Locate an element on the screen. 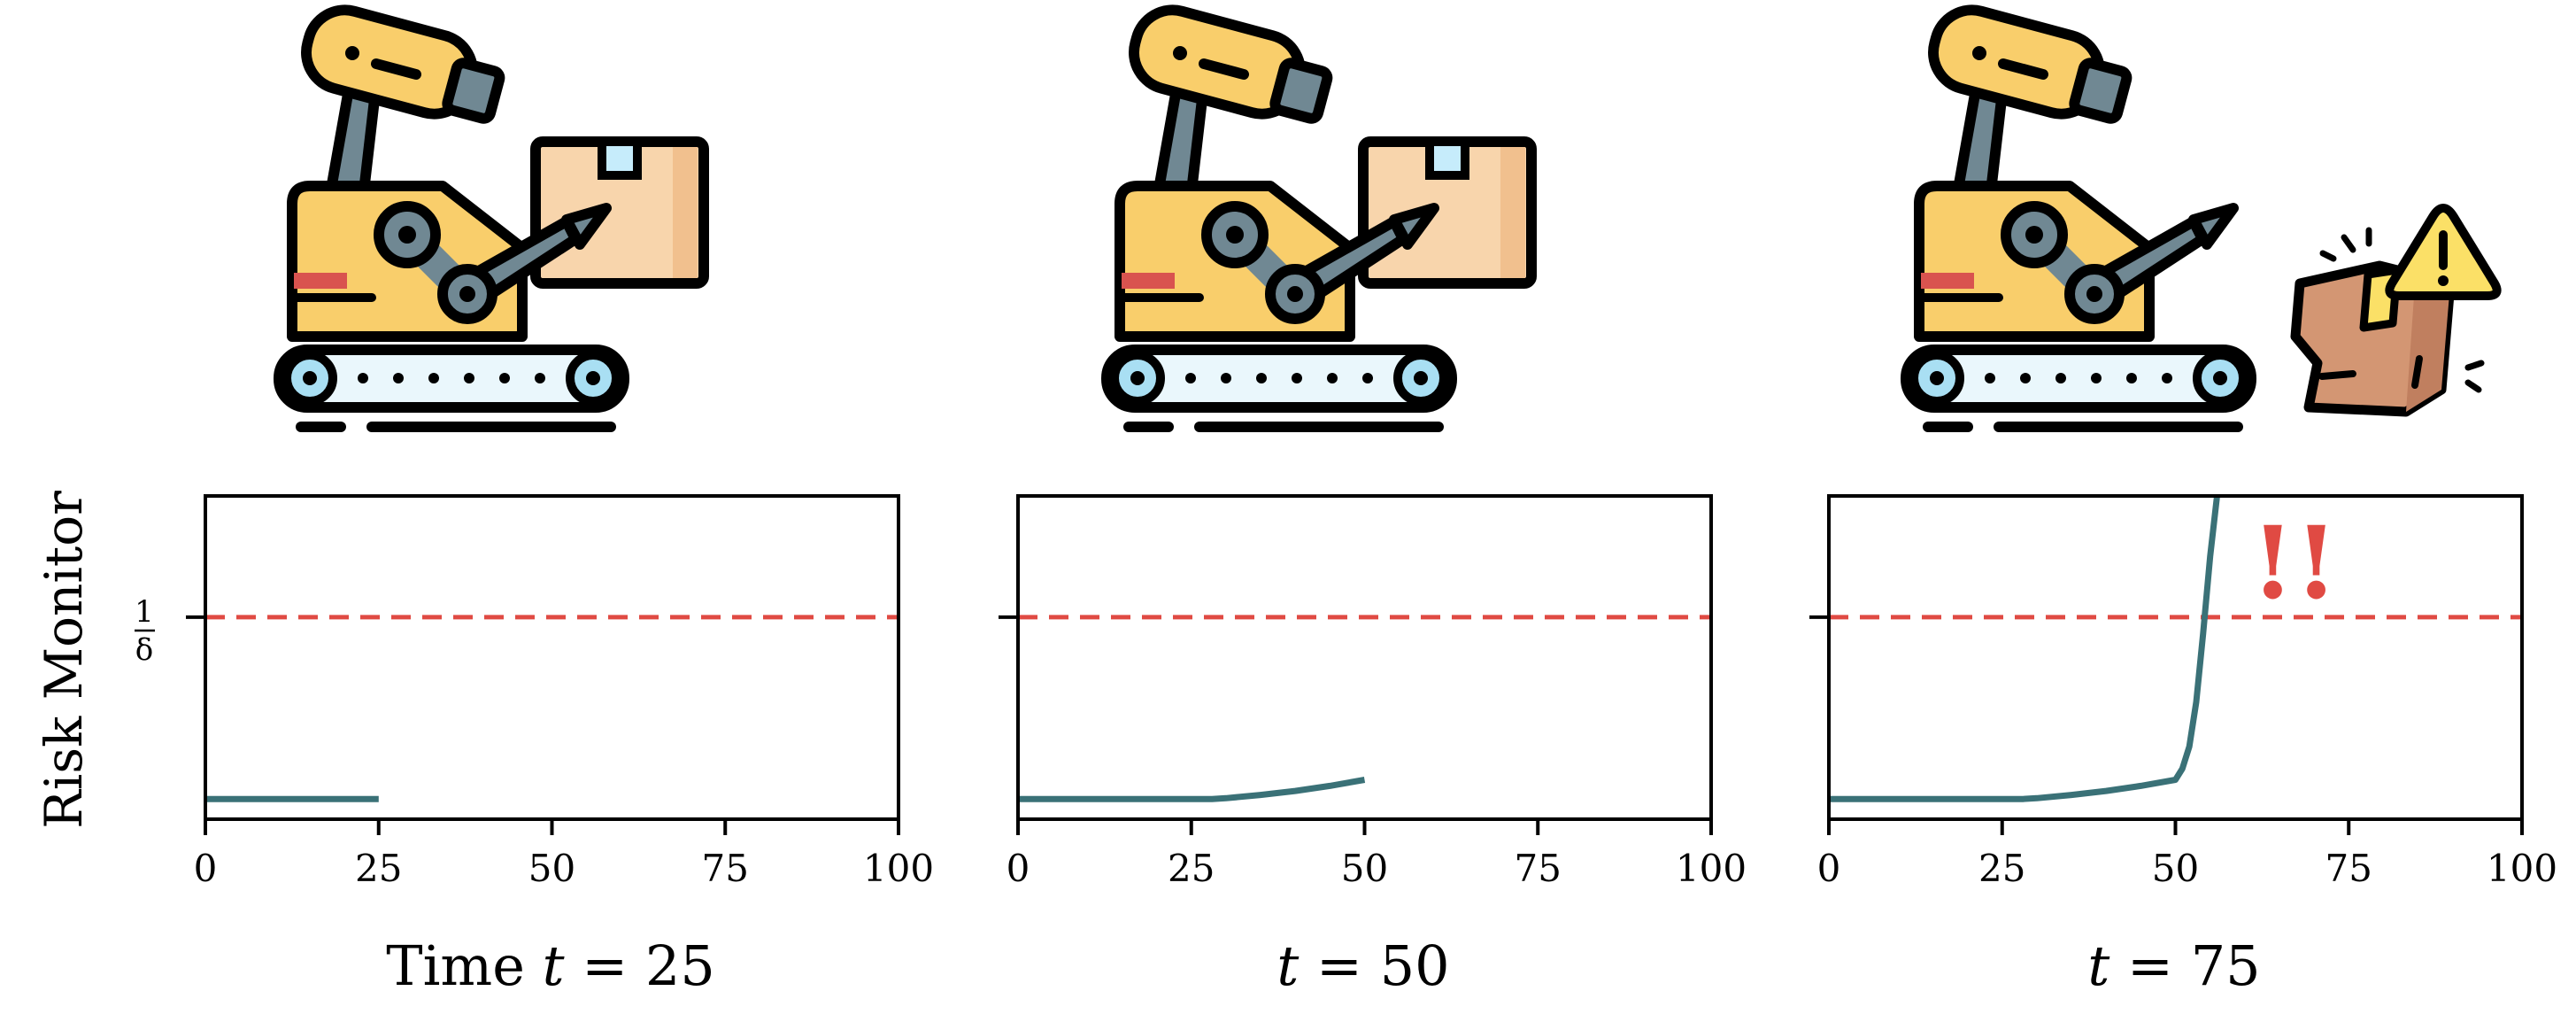  risk-chart-panel-3: 0 25 50 75 100 is located at coordinates (2183, 692).